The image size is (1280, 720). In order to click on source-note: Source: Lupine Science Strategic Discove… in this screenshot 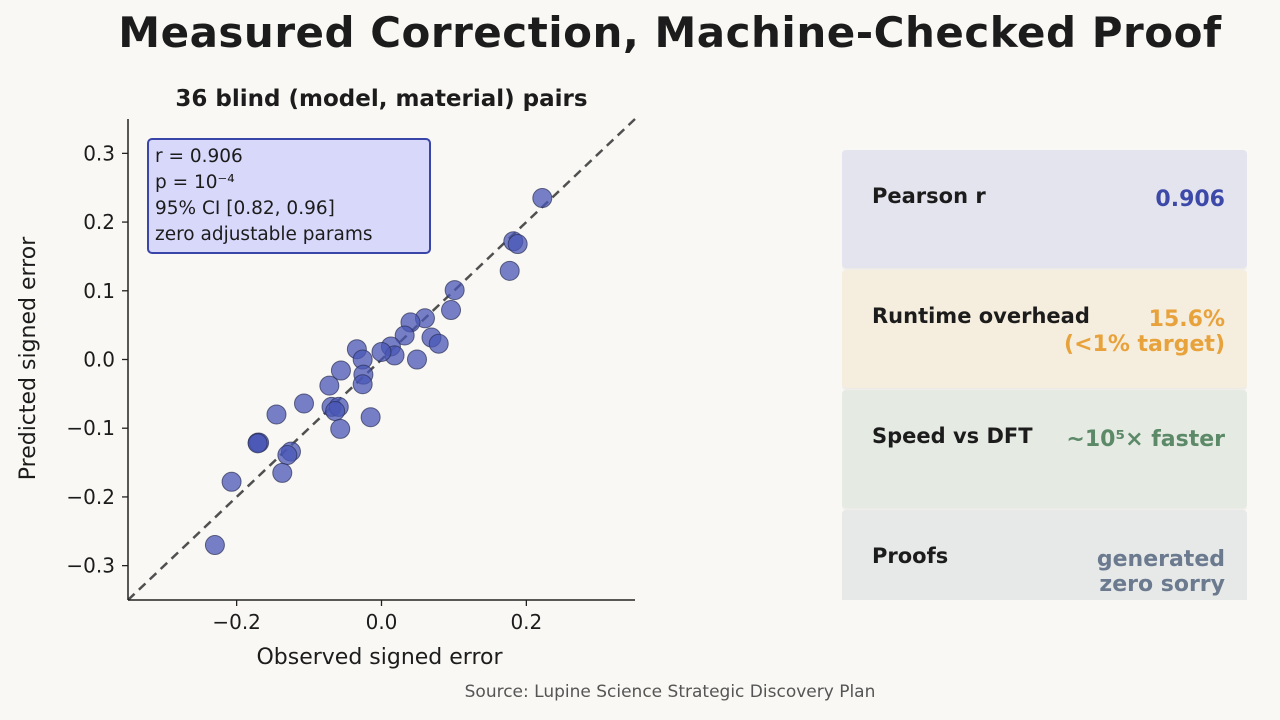, I will do `click(670, 692)`.